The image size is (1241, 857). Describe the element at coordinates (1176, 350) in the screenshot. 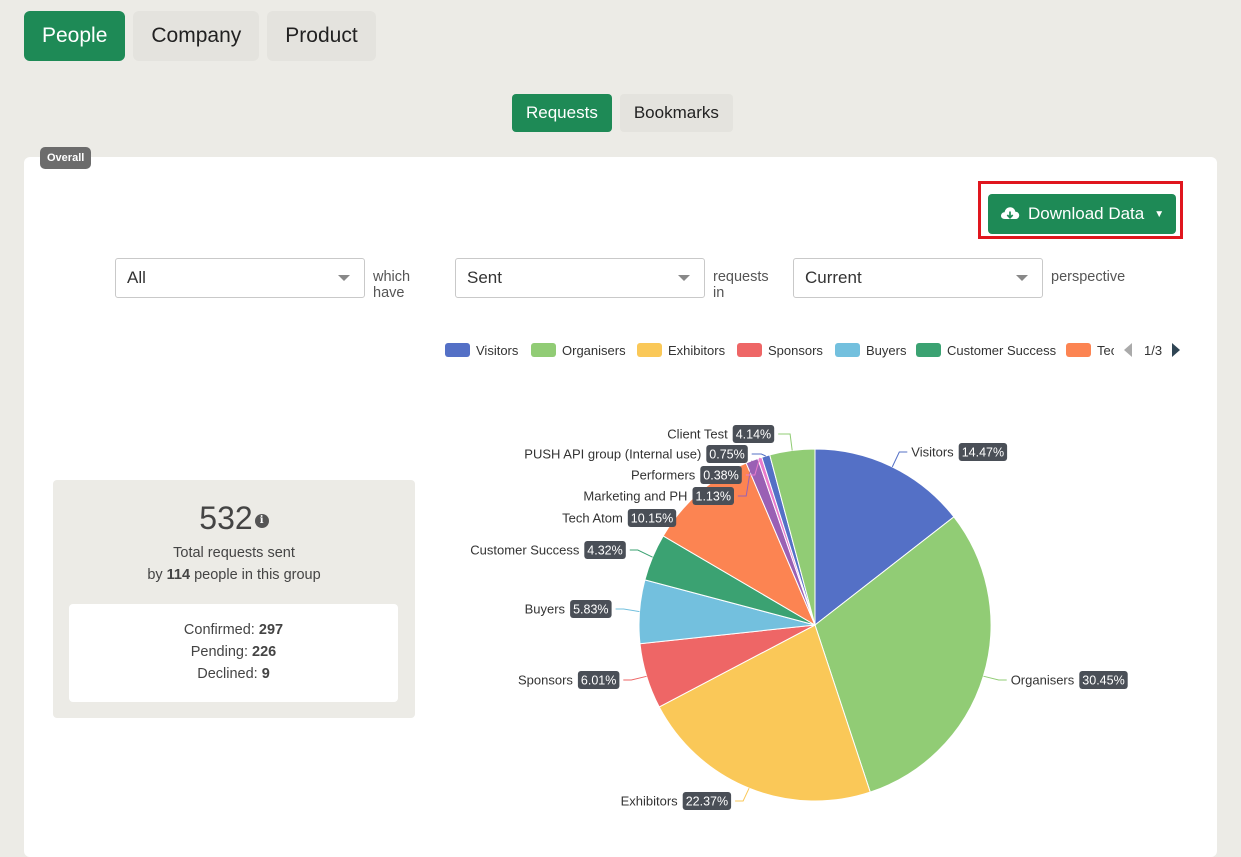

I see `triangle-right-icon` at that location.